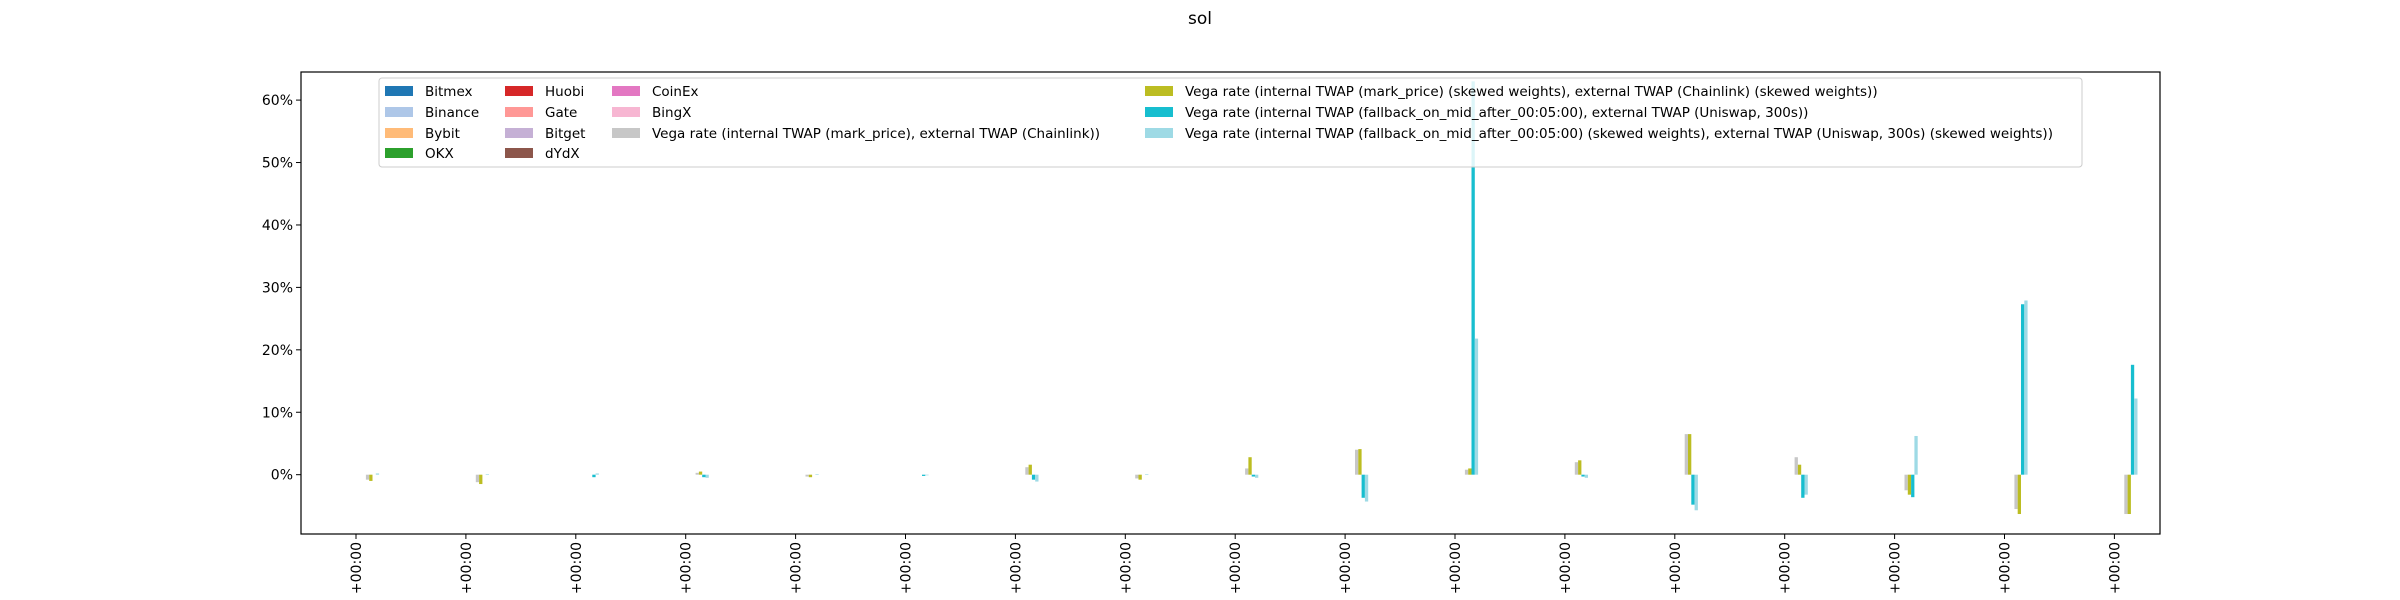 The height and width of the screenshot is (600, 2400). I want to click on legend-label: CoinEx, so click(675, 92).